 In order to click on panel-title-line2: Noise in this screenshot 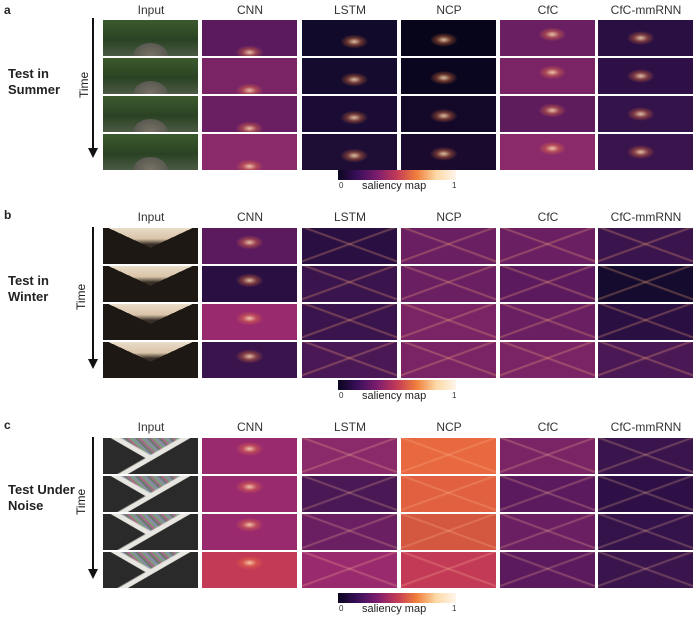, I will do `click(26, 505)`.